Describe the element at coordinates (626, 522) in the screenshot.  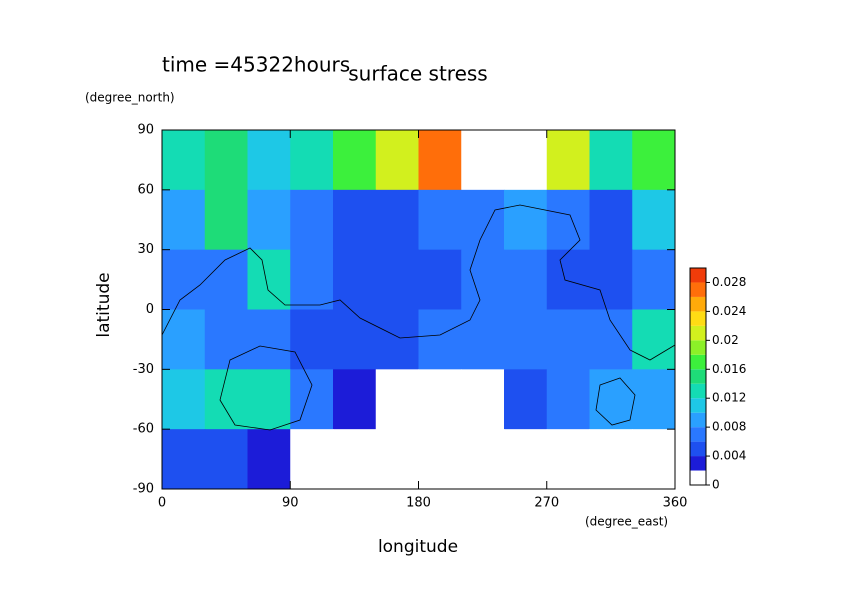
I see `x-unit: (degree_east)` at that location.